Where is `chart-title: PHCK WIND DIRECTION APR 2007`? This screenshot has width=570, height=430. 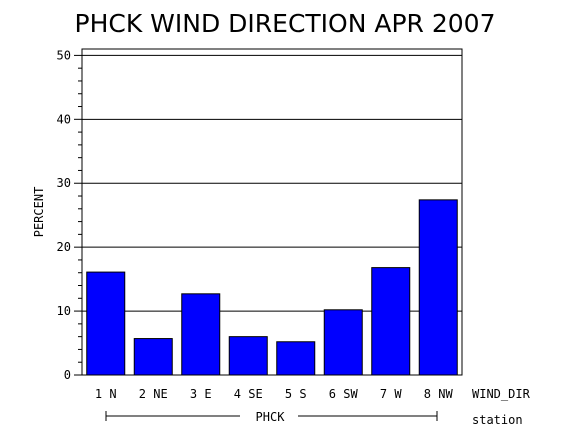 chart-title: PHCK WIND DIRECTION APR 2007 is located at coordinates (285, 23).